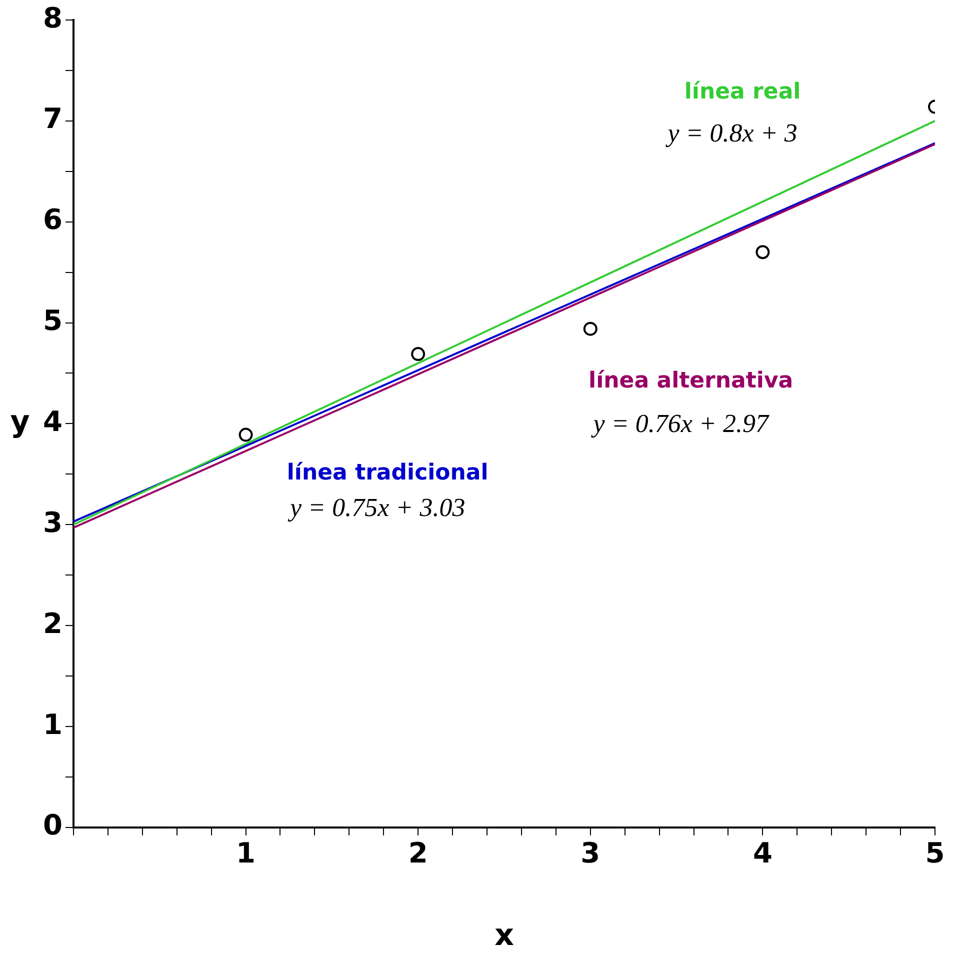 The height and width of the screenshot is (975, 953). What do you see at coordinates (246, 853) in the screenshot?
I see `x-tick-label: 1` at bounding box center [246, 853].